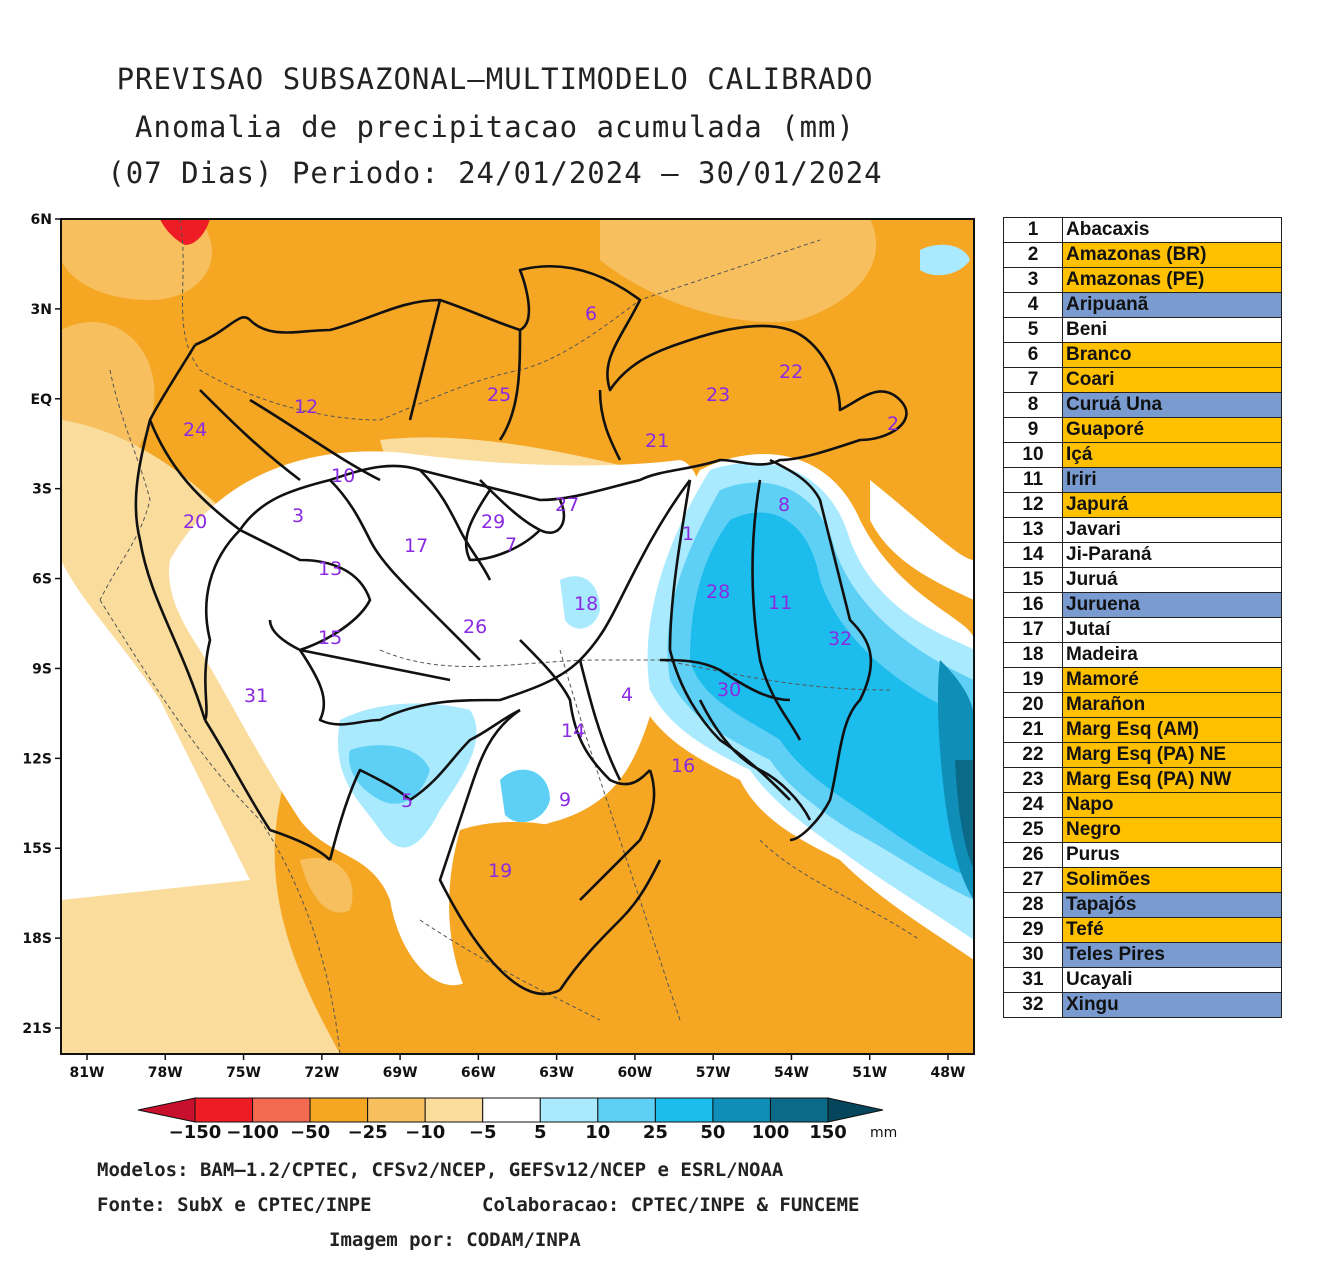 This screenshot has width=1334, height=1275. Describe the element at coordinates (1033, 880) in the screenshot. I see `legend-basin-number: 27` at that location.